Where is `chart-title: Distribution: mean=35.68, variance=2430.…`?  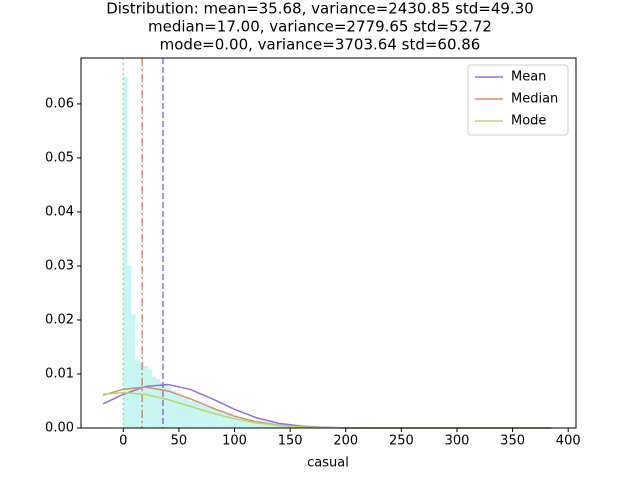 chart-title: Distribution: mean=35.68, variance=2430.… is located at coordinates (320, 9).